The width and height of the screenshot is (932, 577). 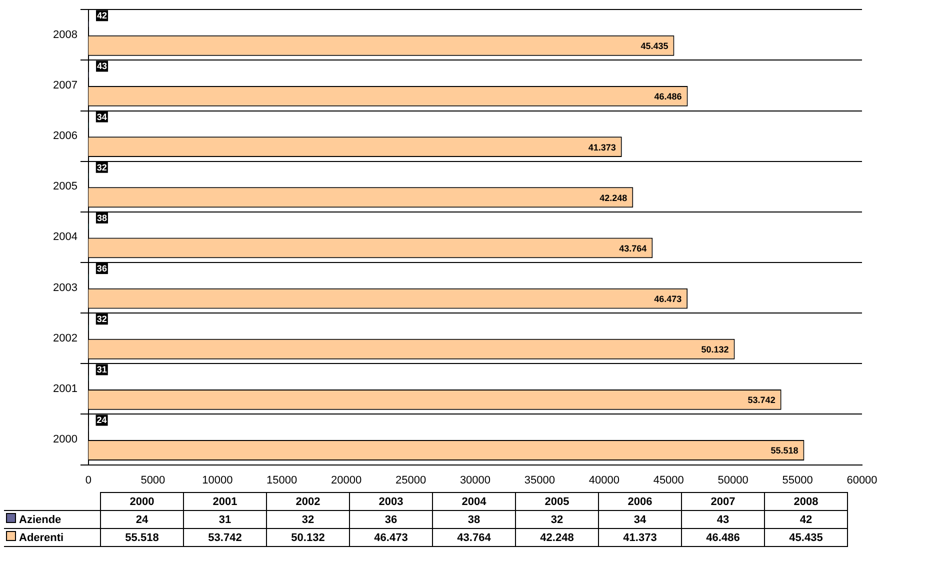 I want to click on category-label: 2006, so click(x=640, y=502).